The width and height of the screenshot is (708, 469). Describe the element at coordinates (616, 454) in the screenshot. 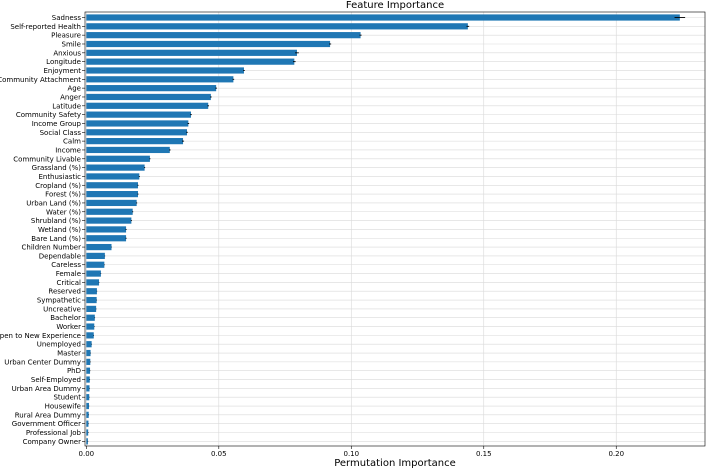

I see `x-tick-label: 0.20` at that location.